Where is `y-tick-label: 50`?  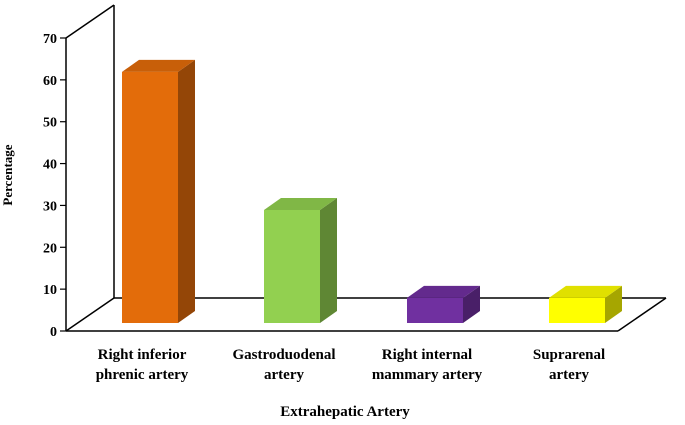
y-tick-label: 50 is located at coordinates (50, 123).